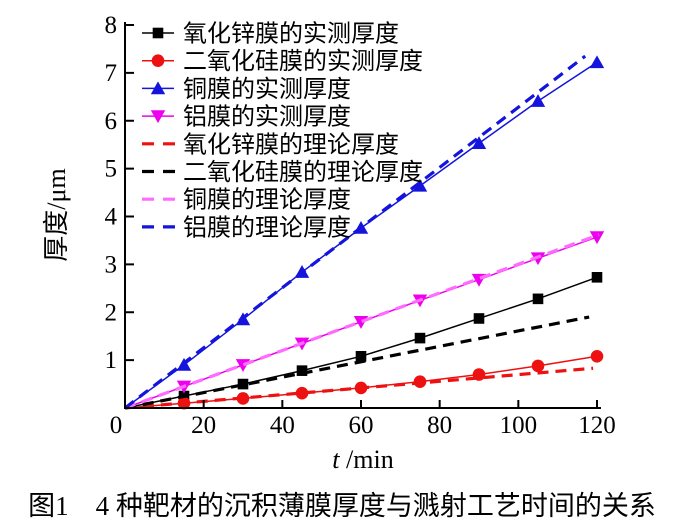 The width and height of the screenshot is (685, 529). I want to click on x-tick-label-80: 80, so click(439, 425).